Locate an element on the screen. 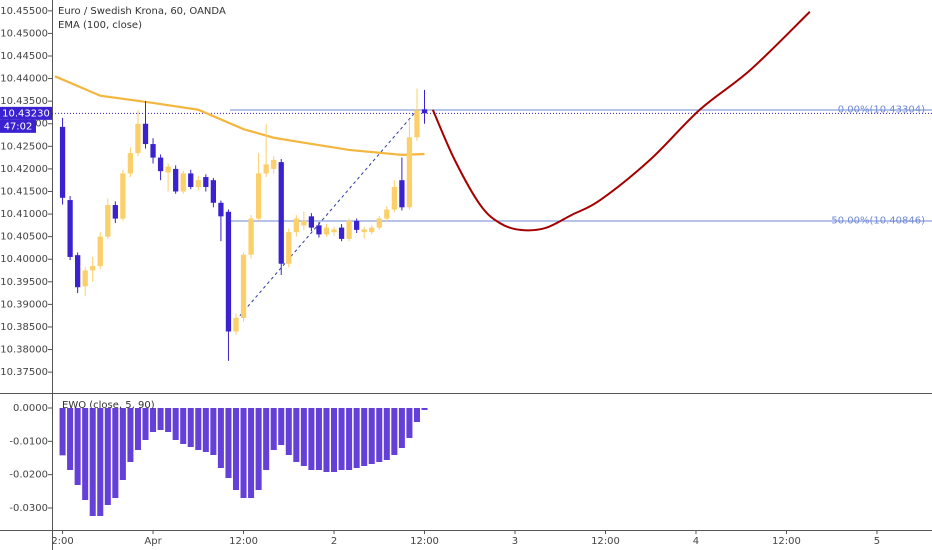 The width and height of the screenshot is (932, 550). x-tick-label: Apr is located at coordinates (153, 541).